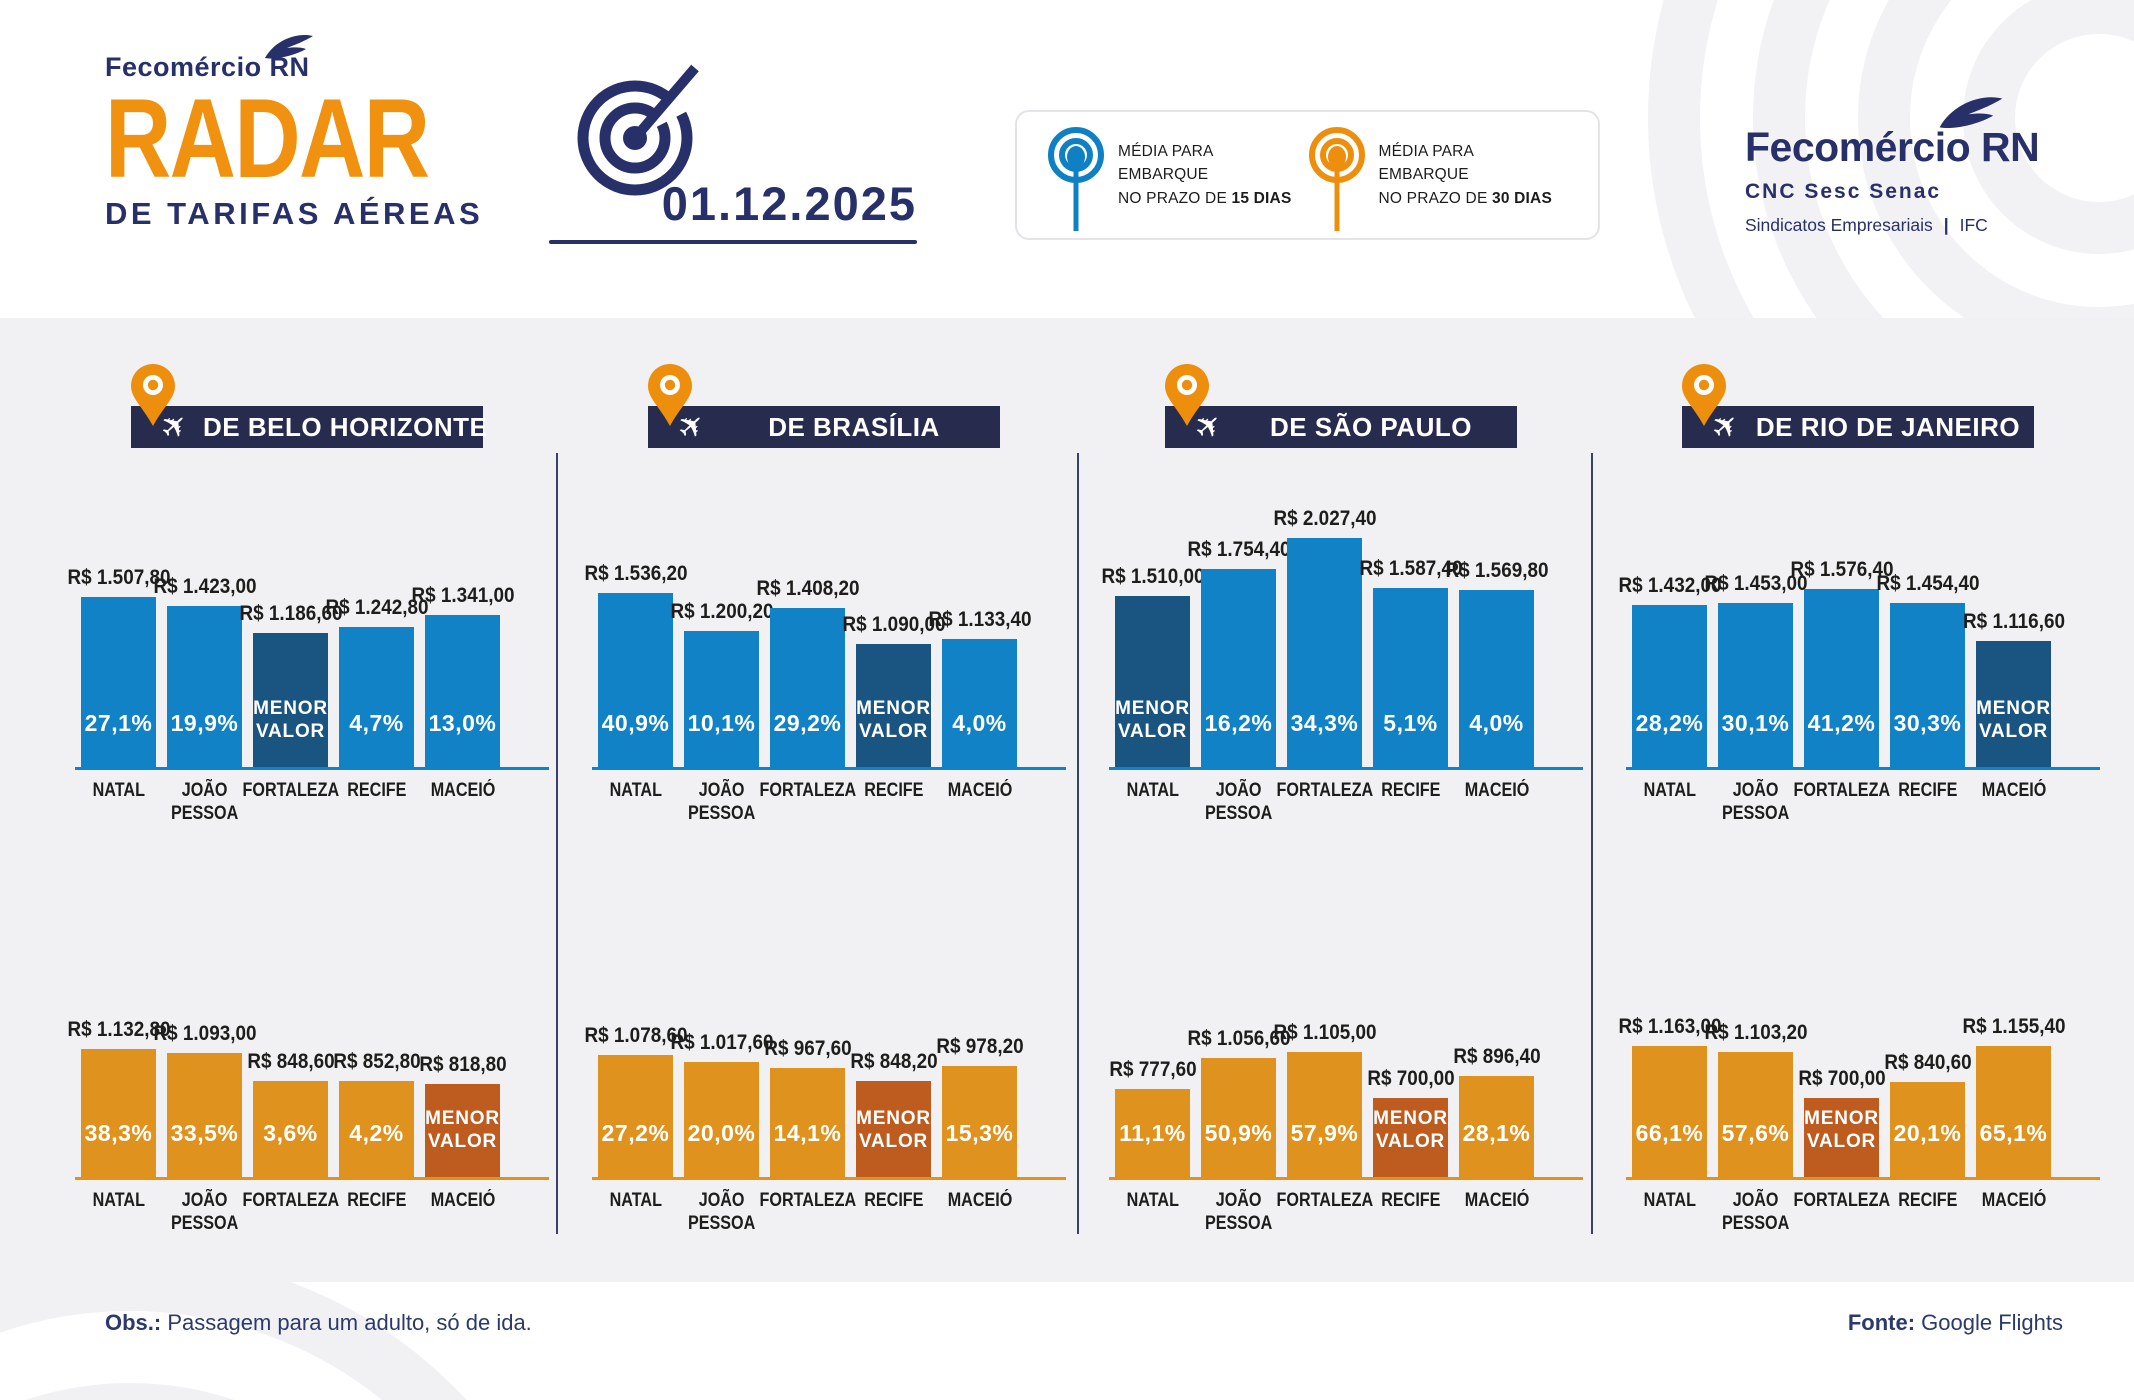  Describe the element at coordinates (721, 723) in the screenshot. I see `variation-percent-label: 10,1%` at that location.